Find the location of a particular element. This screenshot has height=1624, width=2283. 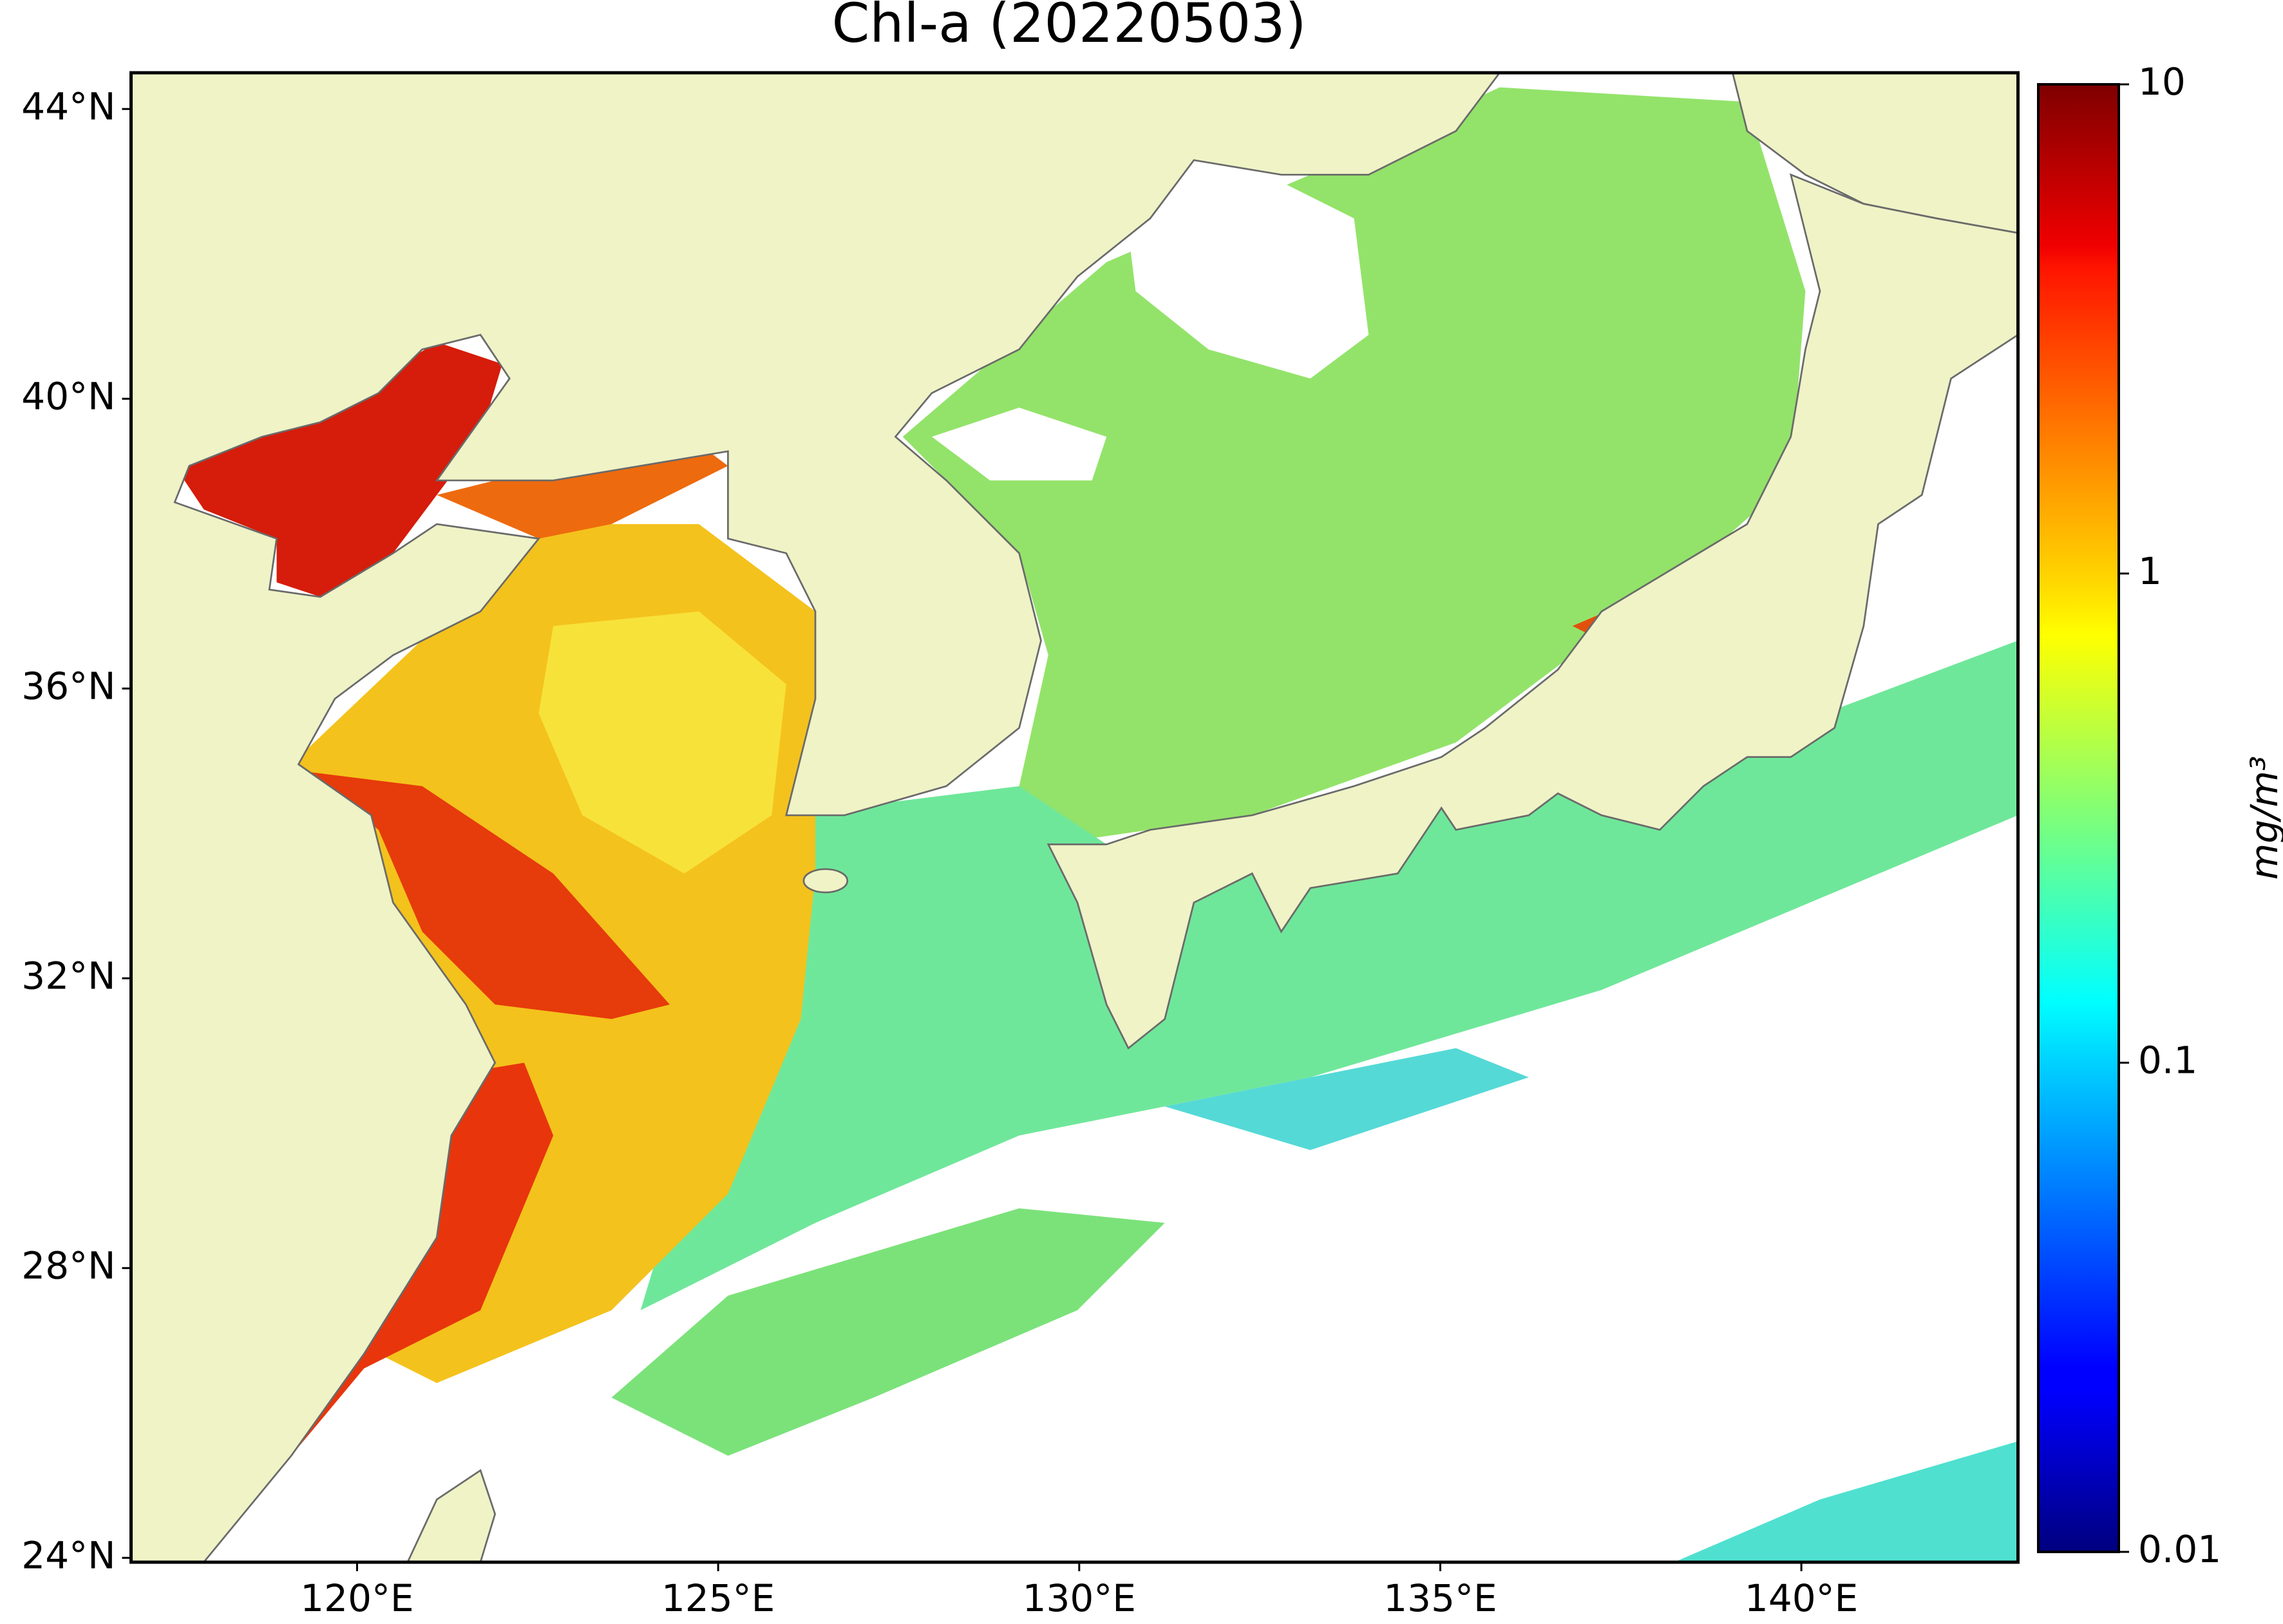

y-tick-label: 32°N is located at coordinates (68, 976).